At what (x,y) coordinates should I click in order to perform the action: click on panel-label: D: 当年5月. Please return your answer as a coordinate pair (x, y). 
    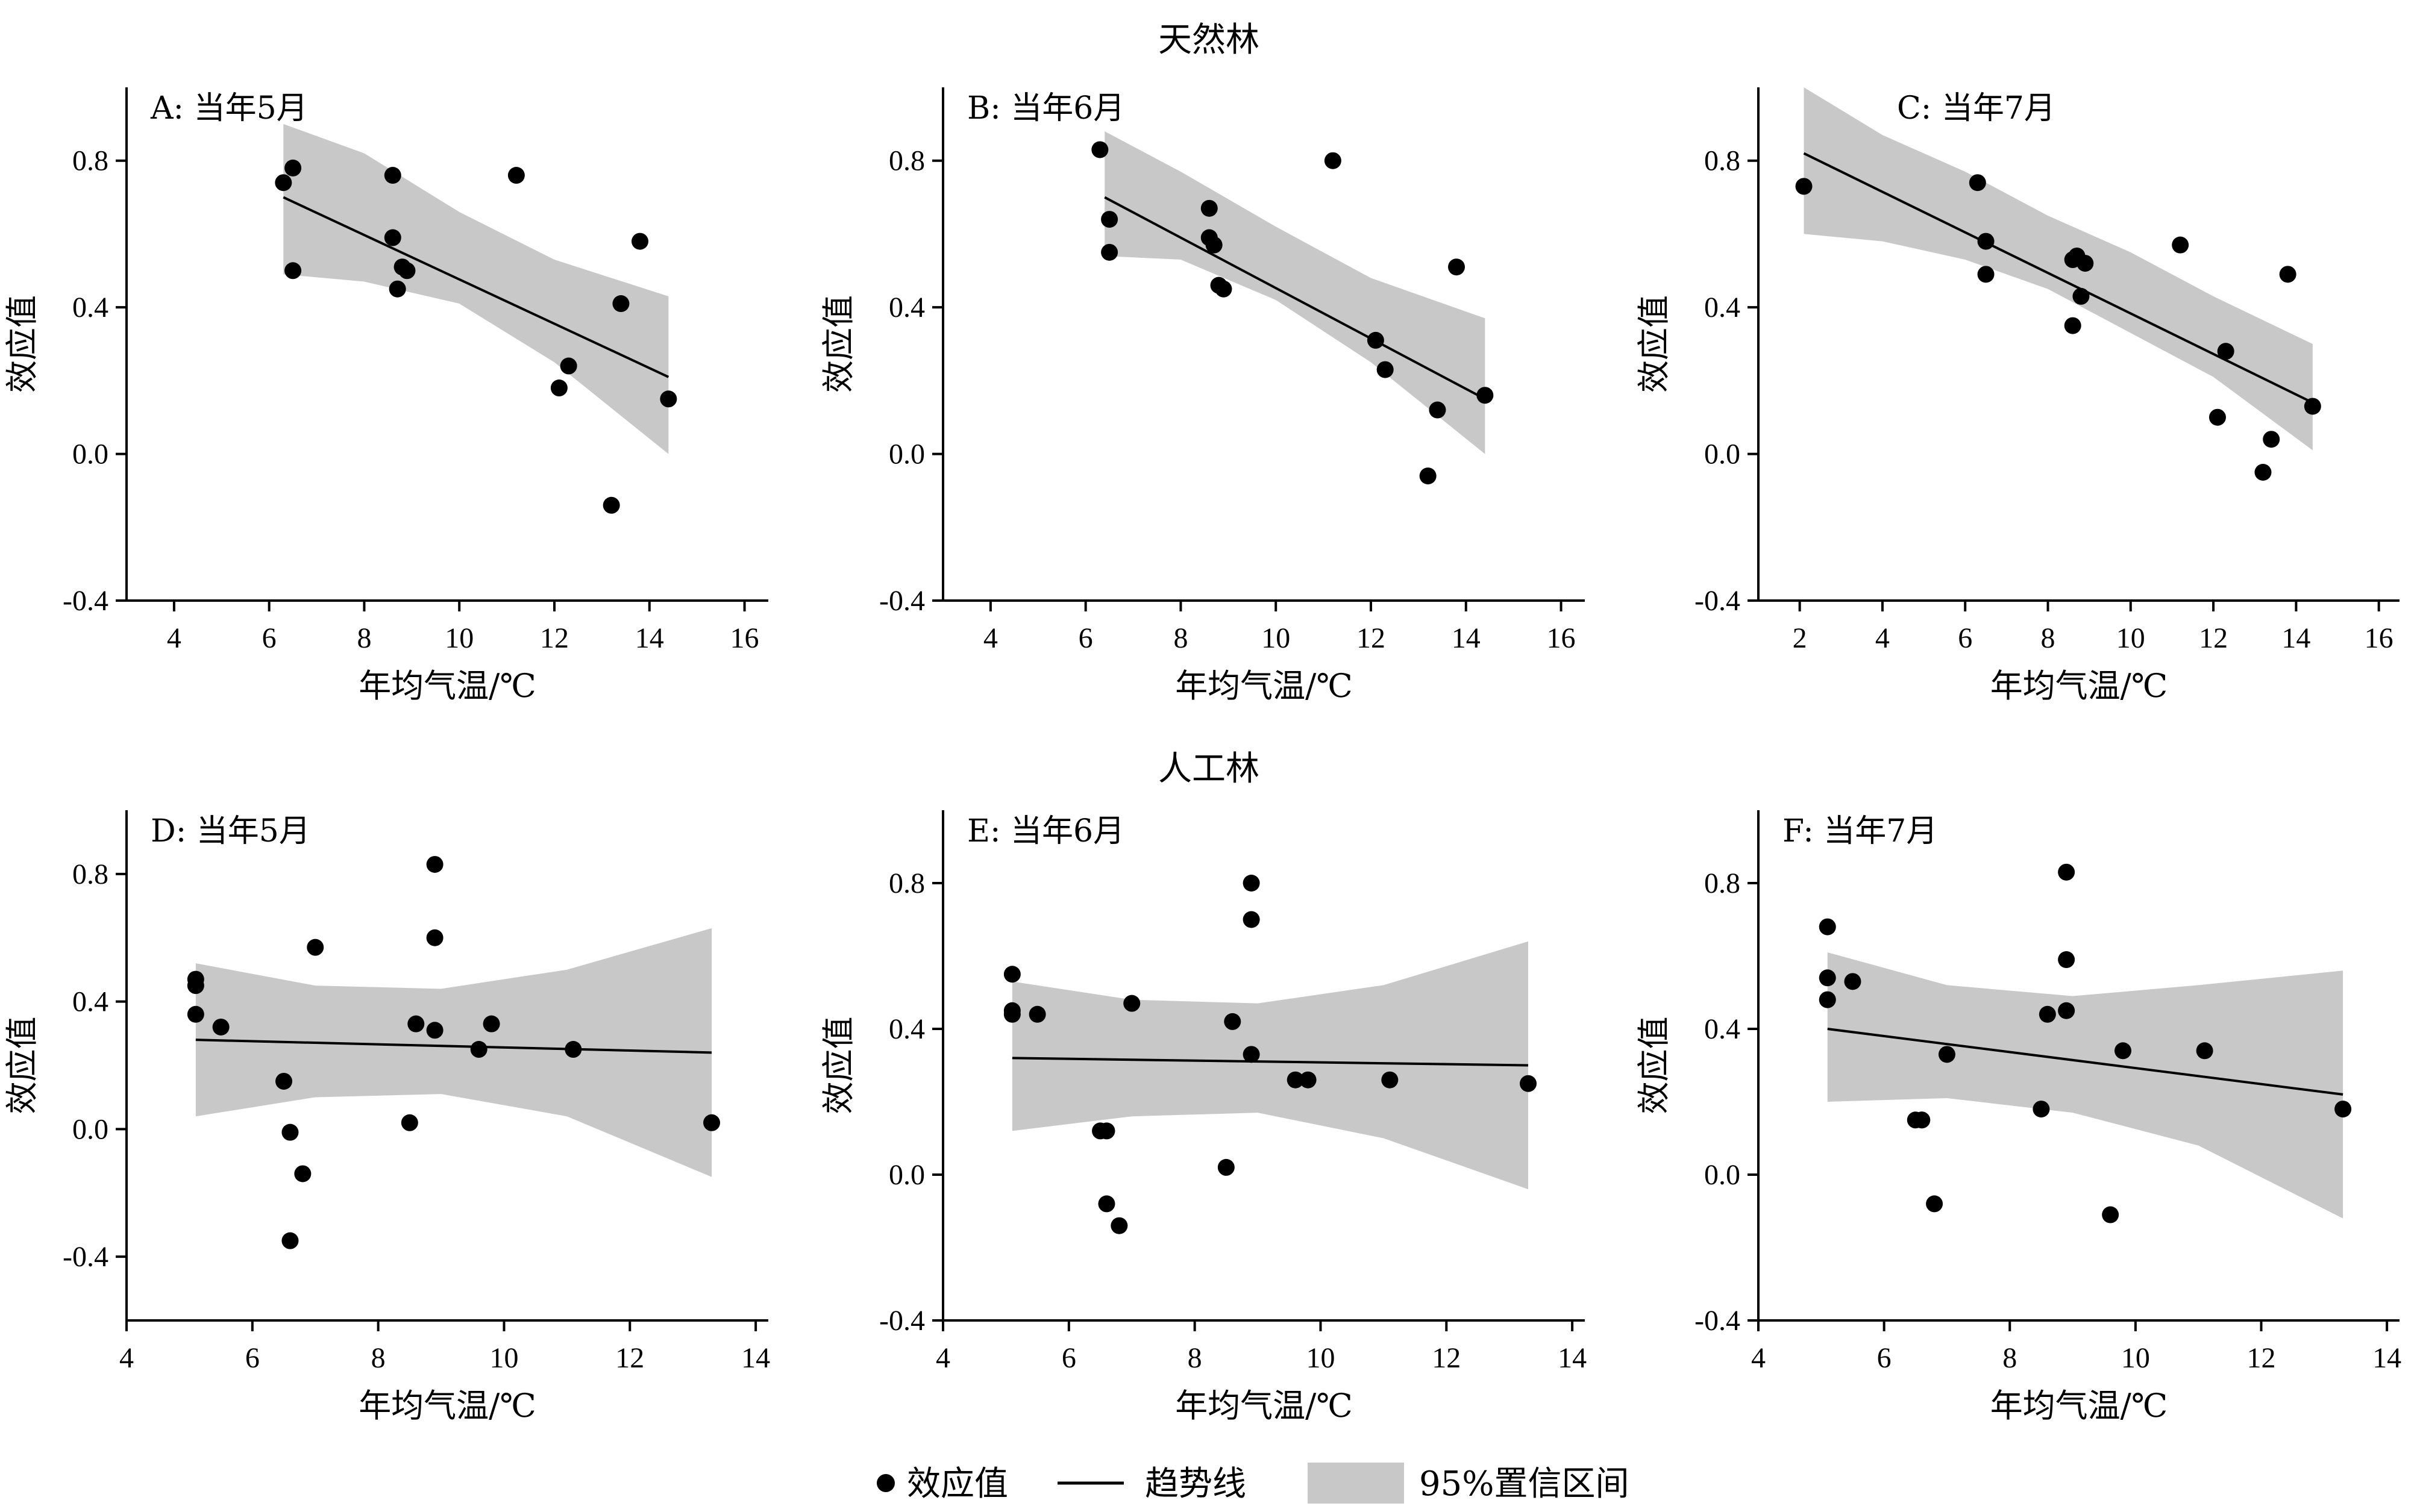
    Looking at the image, I should click on (231, 831).